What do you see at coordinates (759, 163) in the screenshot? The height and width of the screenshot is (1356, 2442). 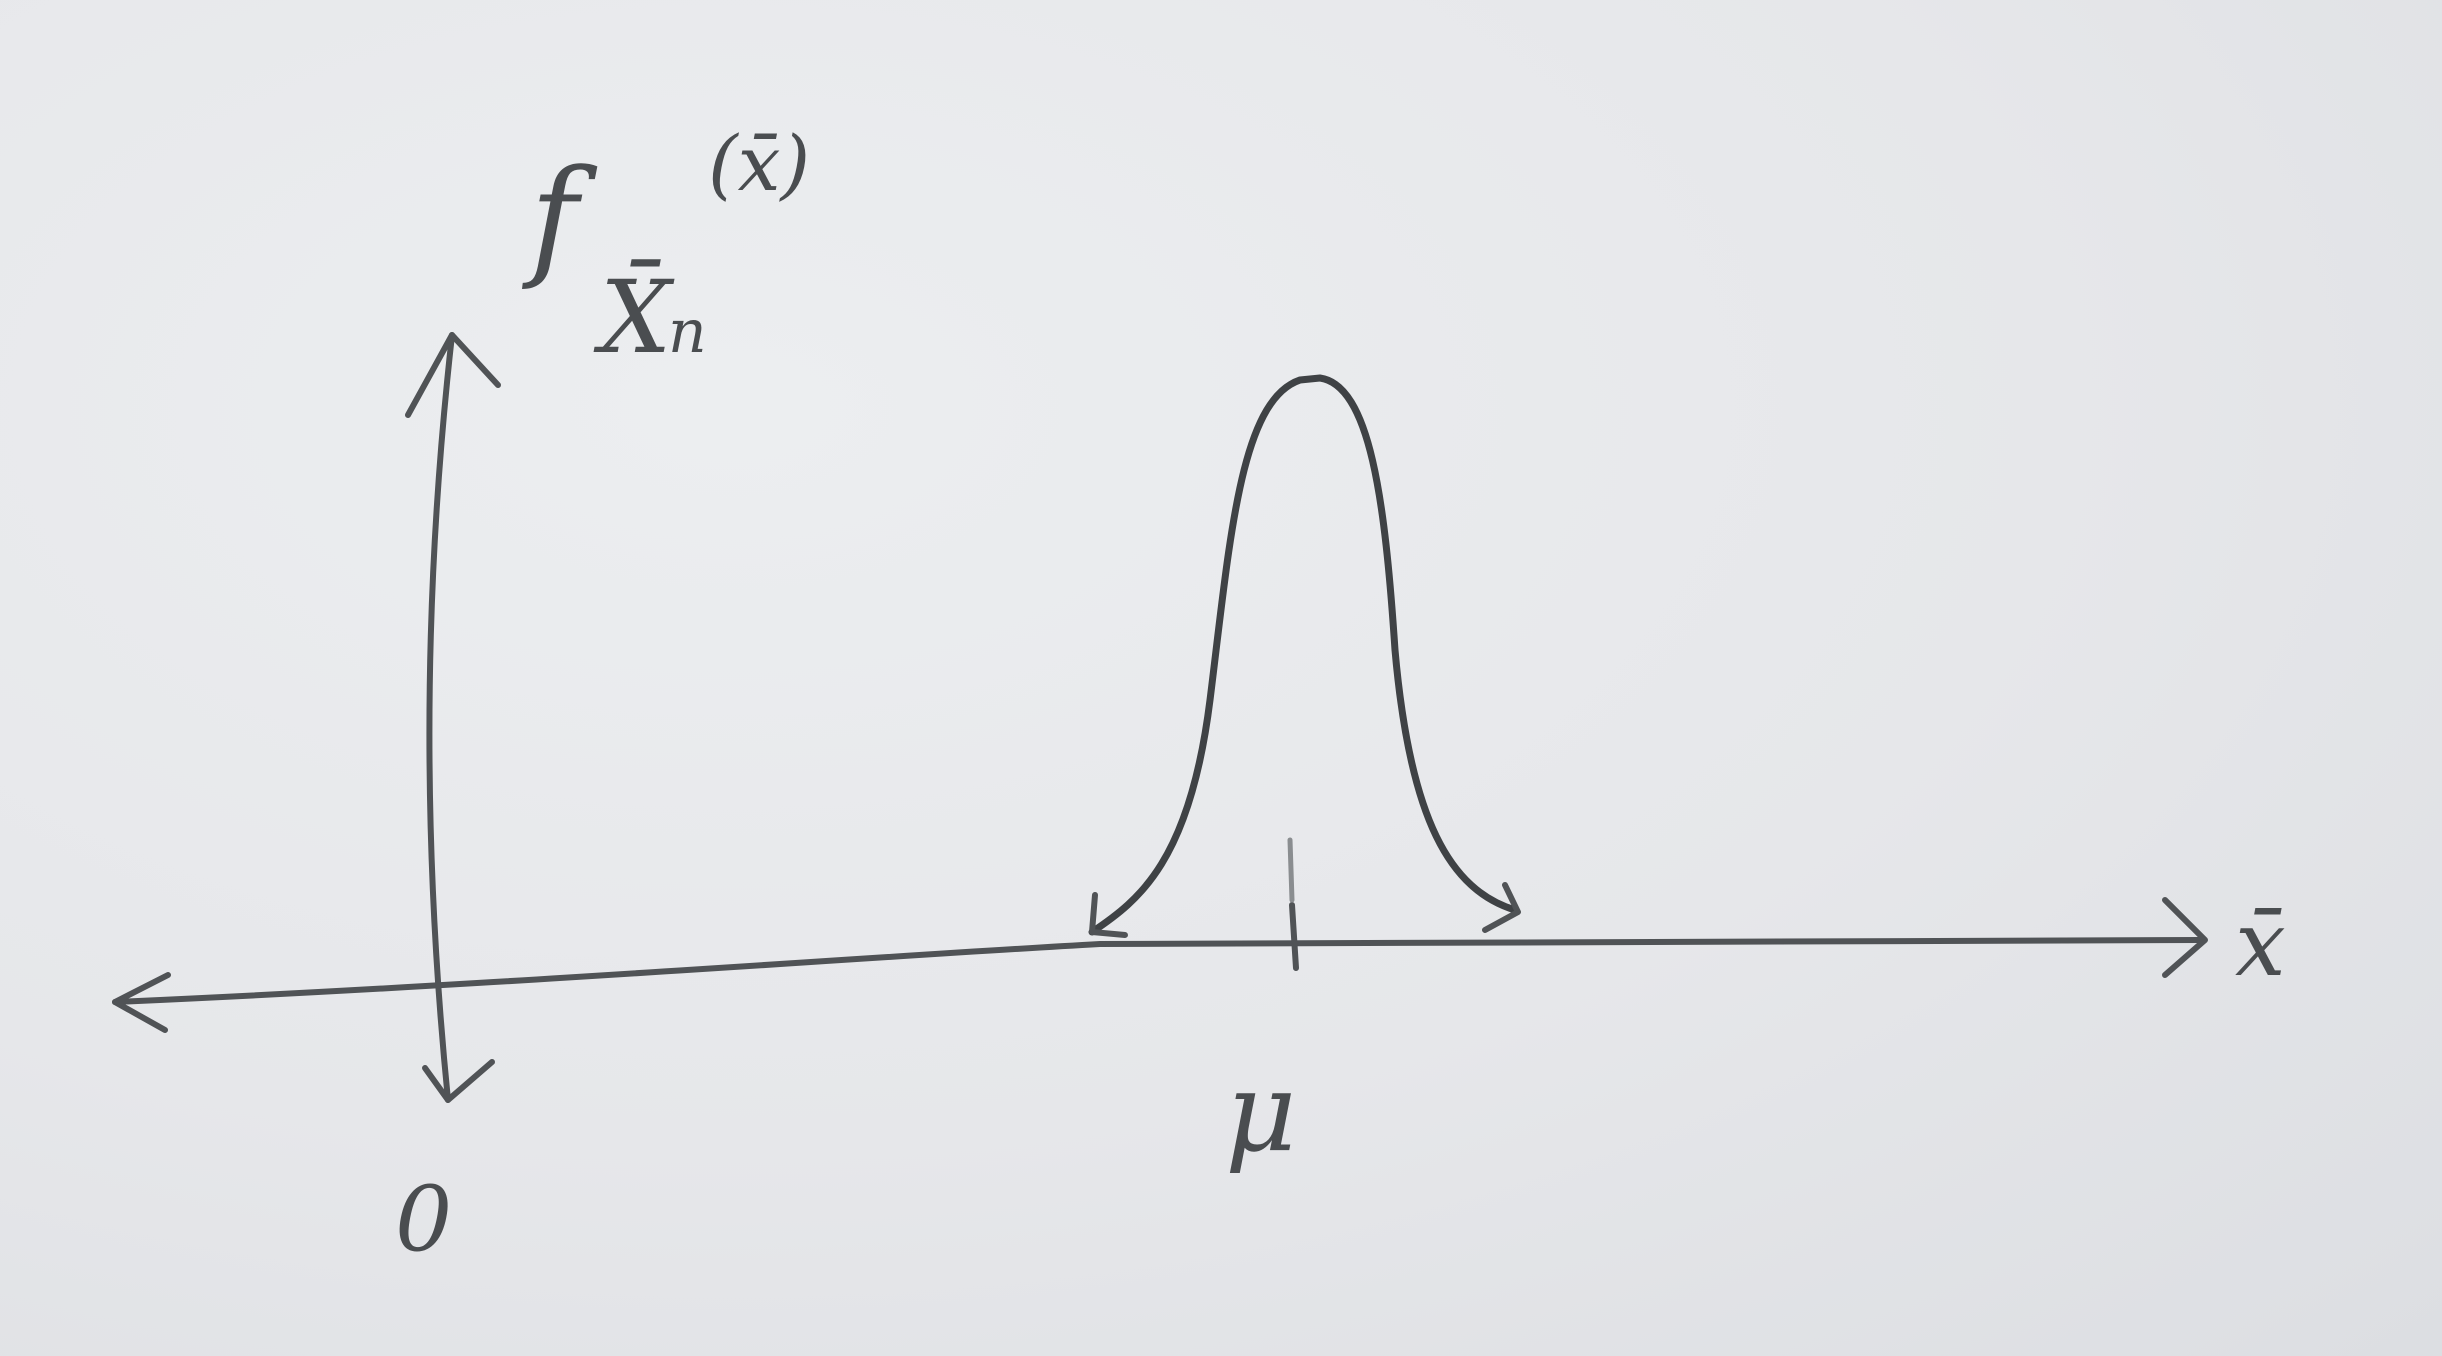 I see `y-label-argument: (x̄)` at bounding box center [759, 163].